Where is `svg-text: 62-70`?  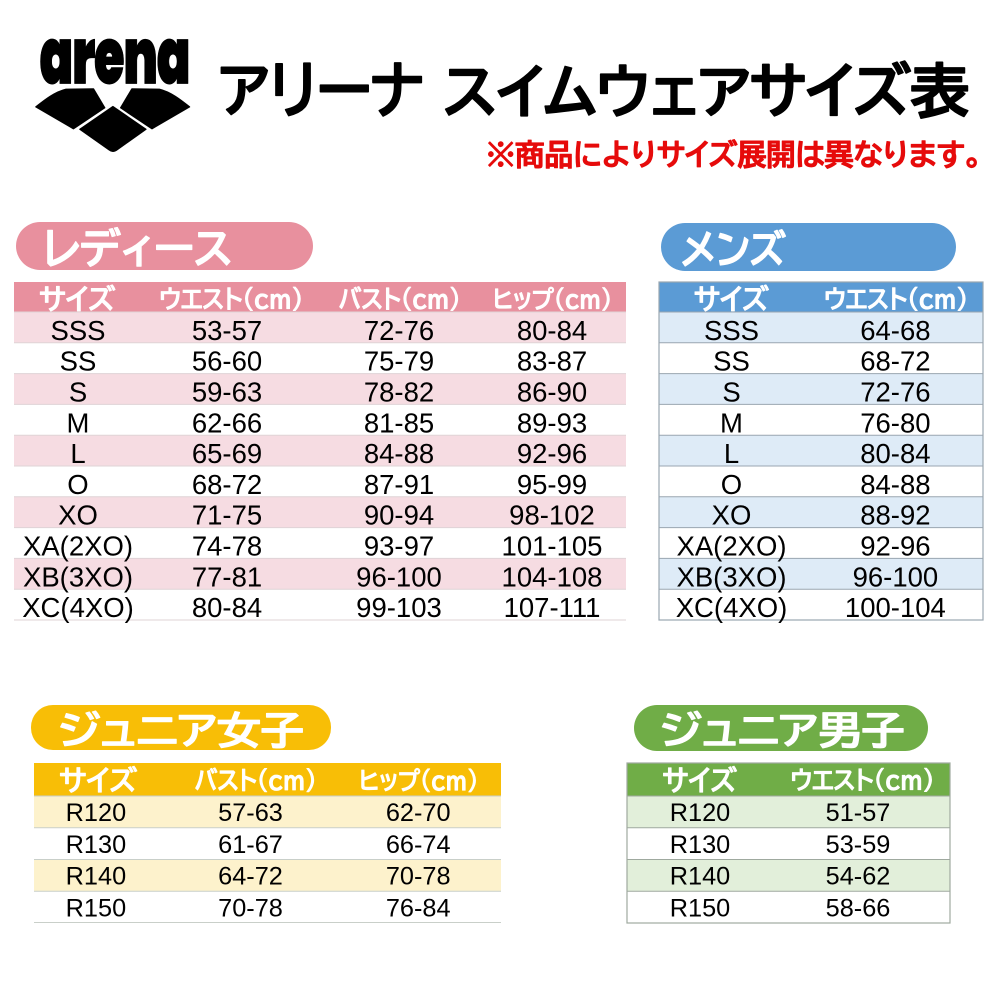
svg-text: 62-70 is located at coordinates (418, 813).